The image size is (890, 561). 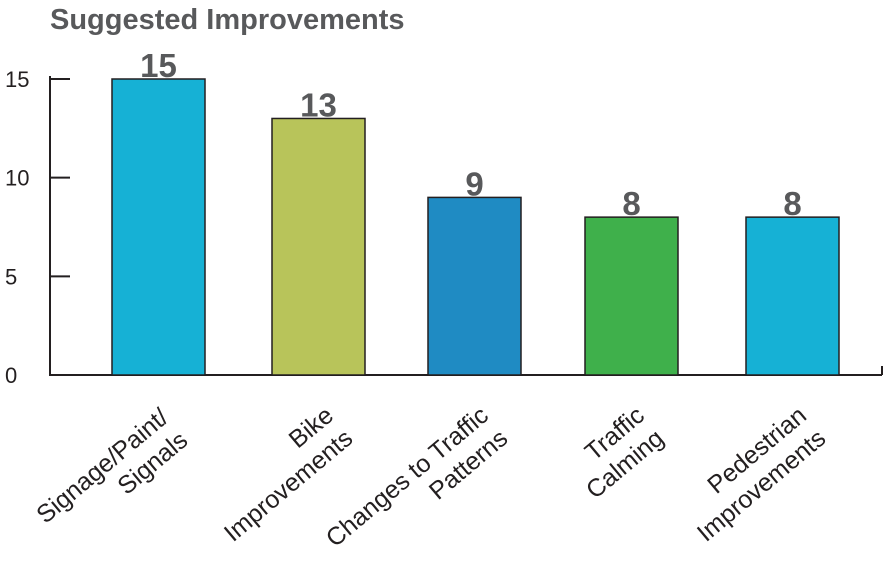 What do you see at coordinates (318, 104) in the screenshot?
I see `data-label: 13` at bounding box center [318, 104].